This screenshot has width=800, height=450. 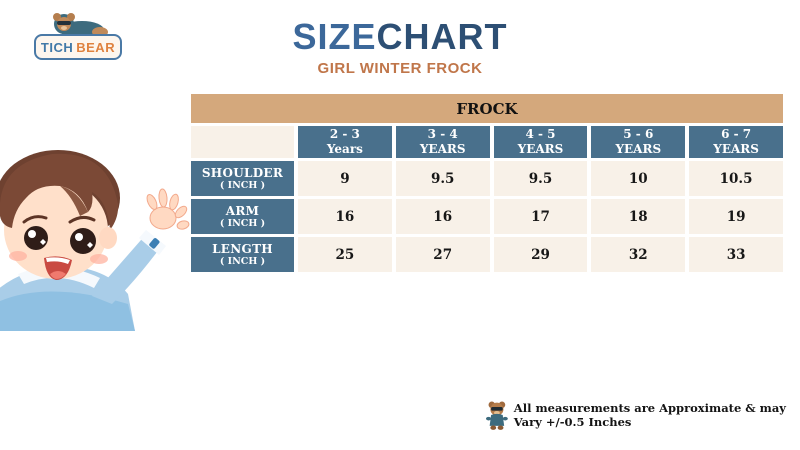 What do you see at coordinates (736, 178) in the screenshot?
I see `table-cell-shoulder-6-7: 10.5` at bounding box center [736, 178].